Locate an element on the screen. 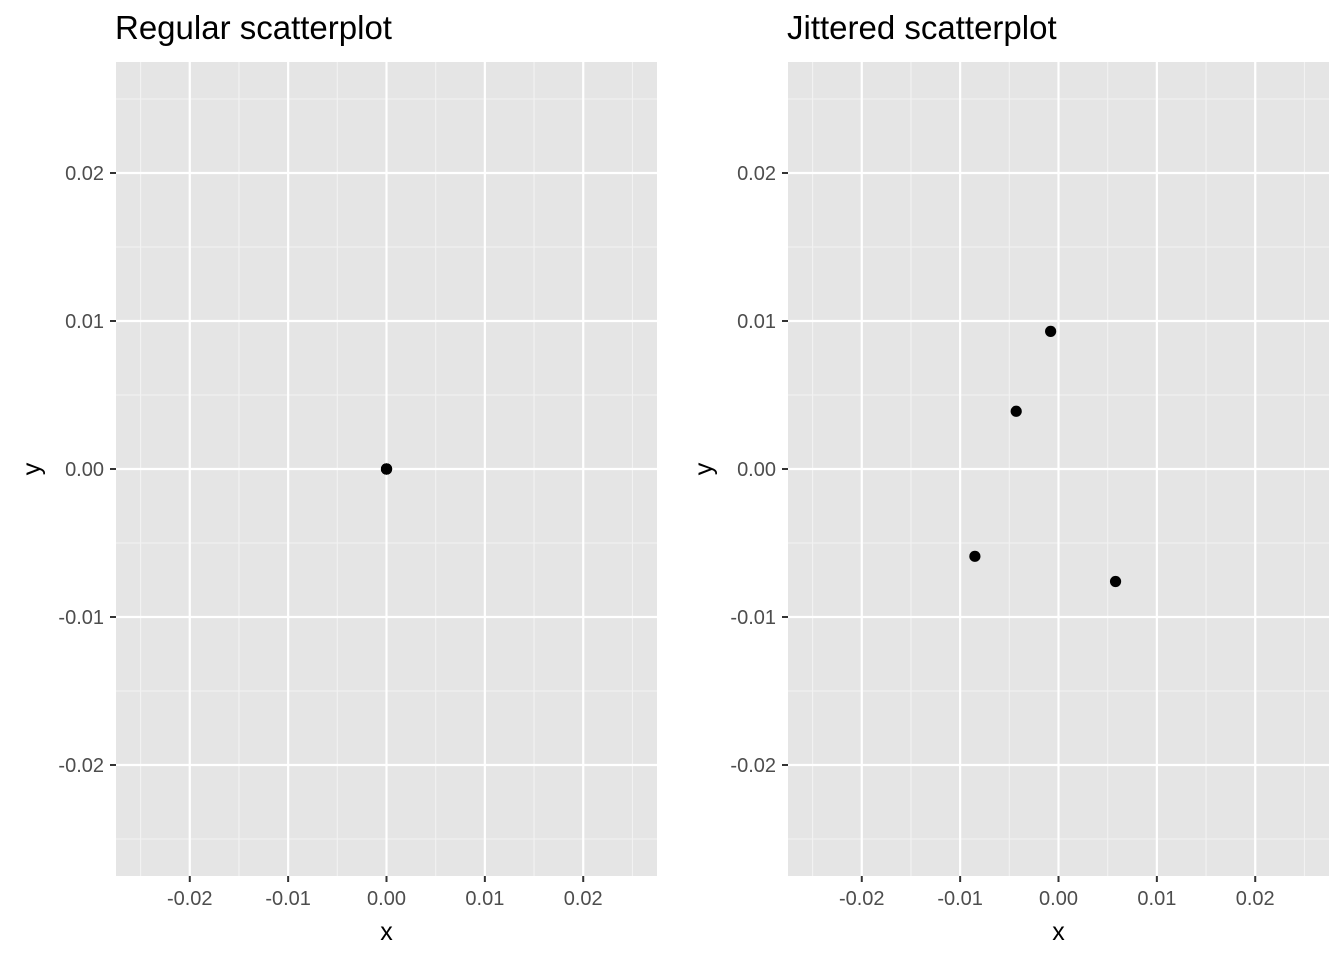 The image size is (1344, 965). panel-title: Regular scatterplot is located at coordinates (253, 27).